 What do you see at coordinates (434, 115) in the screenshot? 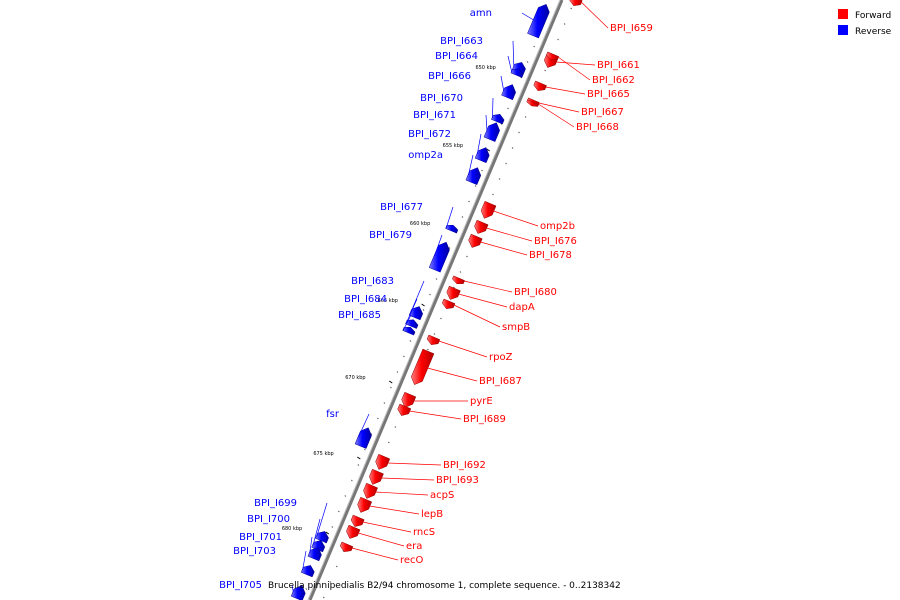
I see `gene-label-bpi_i671: BPI_I671` at bounding box center [434, 115].